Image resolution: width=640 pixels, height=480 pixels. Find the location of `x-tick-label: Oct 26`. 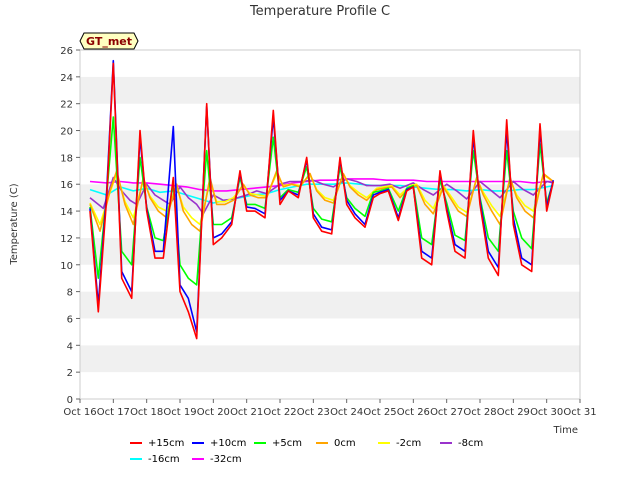

x-tick-label: Oct 26 is located at coordinates (413, 412).